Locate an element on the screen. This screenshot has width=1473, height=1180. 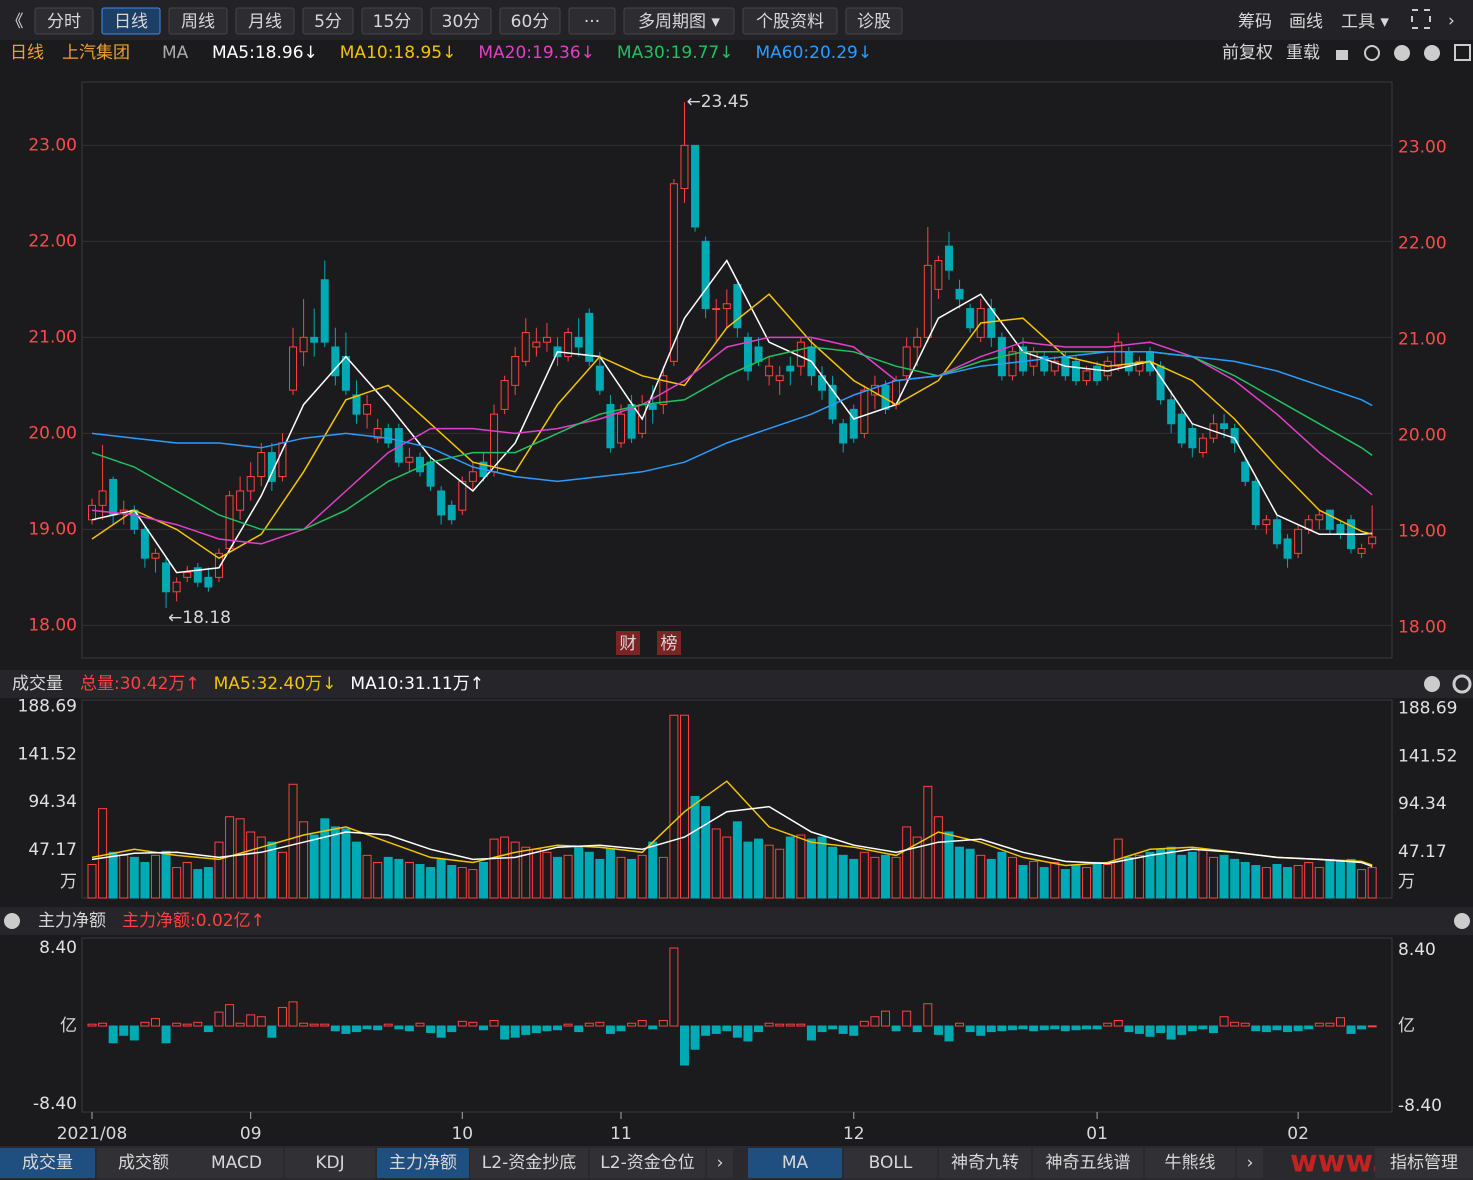
toolbar-right: 筹码 is located at coordinates (1255, 22).